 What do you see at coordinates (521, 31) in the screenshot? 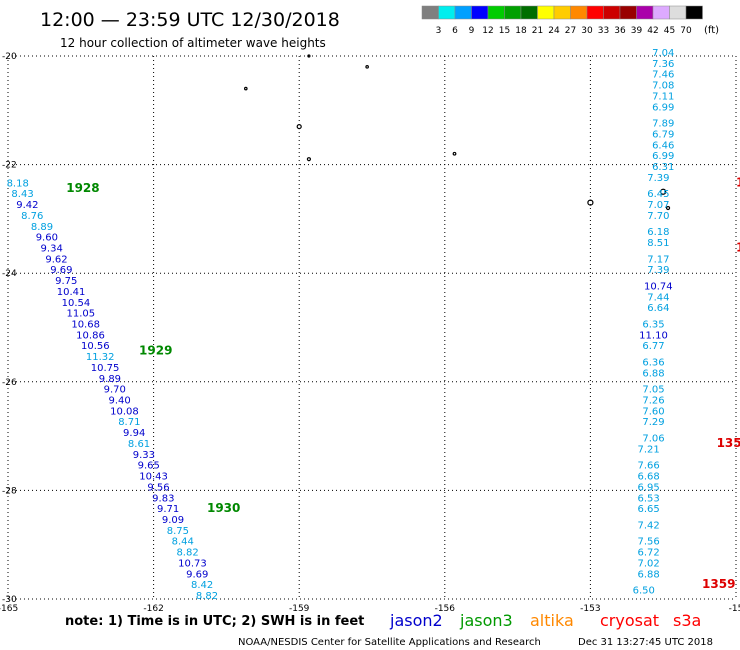
I see `legend-label: 18` at bounding box center [521, 31].